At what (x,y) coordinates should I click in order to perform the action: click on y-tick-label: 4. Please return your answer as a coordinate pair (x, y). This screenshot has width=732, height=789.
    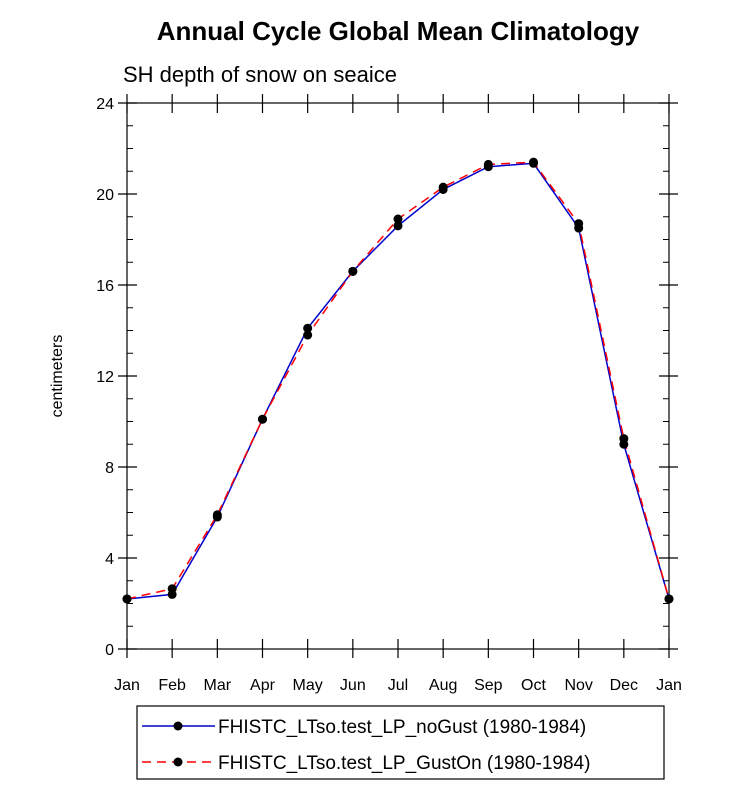
    Looking at the image, I should click on (109, 559).